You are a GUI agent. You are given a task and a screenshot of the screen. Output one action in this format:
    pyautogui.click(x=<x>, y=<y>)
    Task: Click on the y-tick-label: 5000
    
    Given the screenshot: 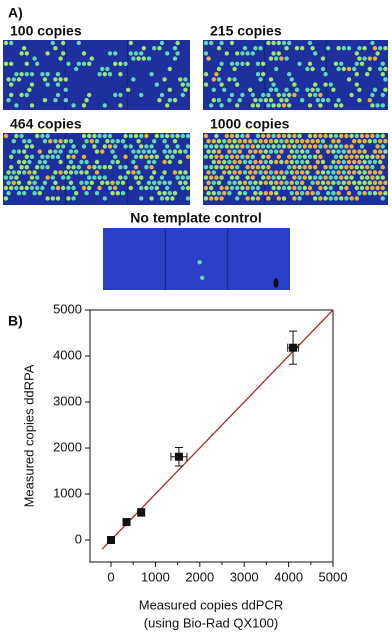 What is the action you would take?
    pyautogui.click(x=67, y=308)
    